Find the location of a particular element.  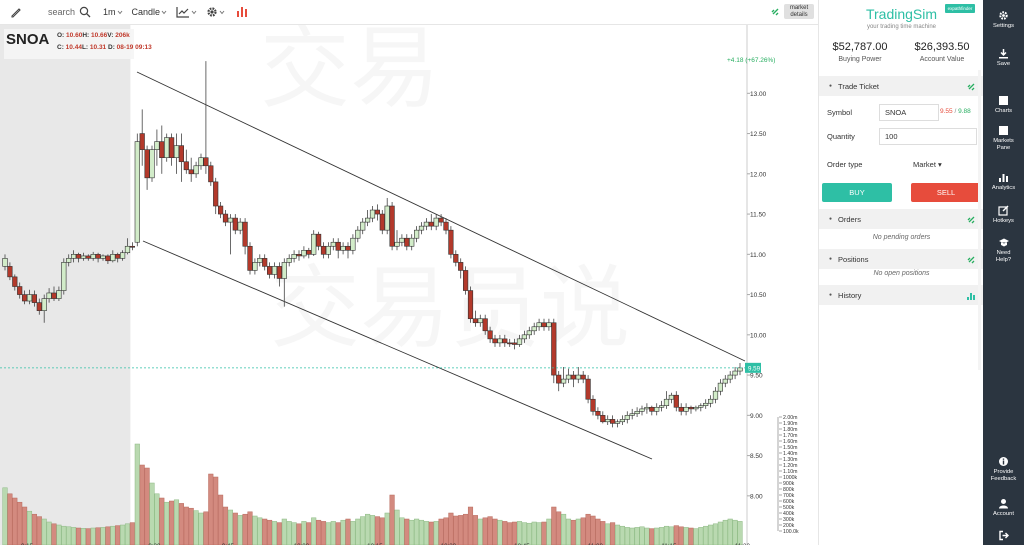

settings-nav: Settings is located at coordinates (1003, 20).